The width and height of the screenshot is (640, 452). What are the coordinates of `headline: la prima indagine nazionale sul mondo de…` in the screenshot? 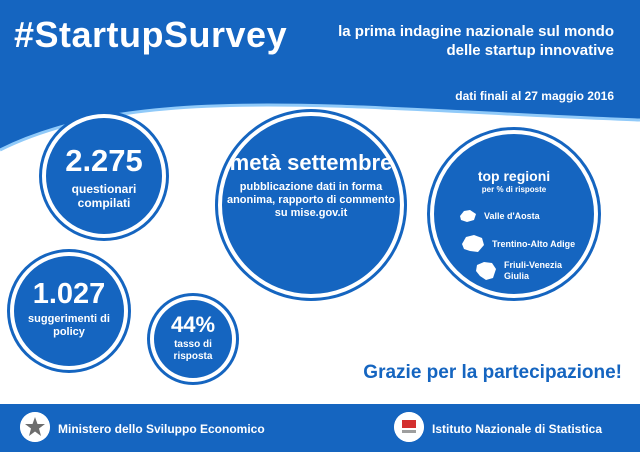 It's located at (476, 41).